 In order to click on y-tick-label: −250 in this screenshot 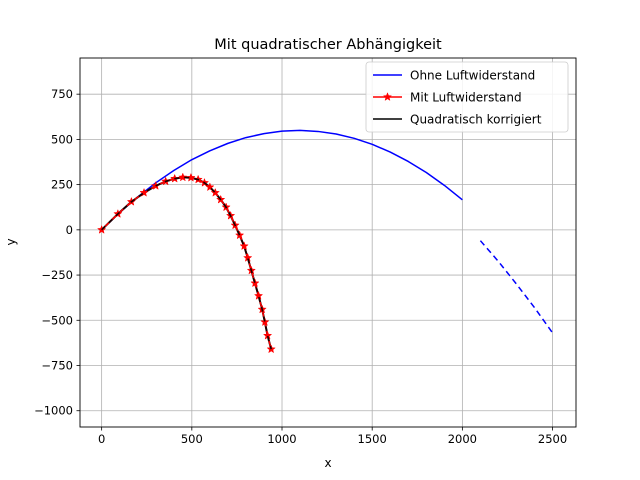, I will do `click(57, 275)`.